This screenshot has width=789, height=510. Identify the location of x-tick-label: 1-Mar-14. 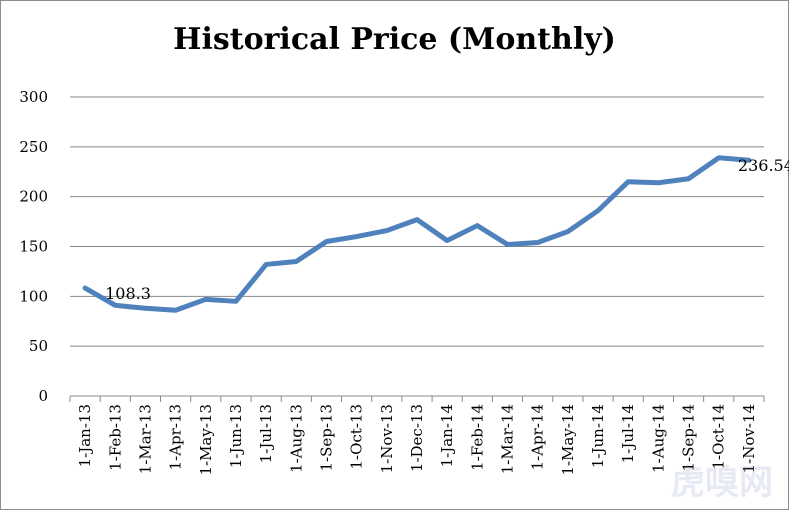
(508, 439).